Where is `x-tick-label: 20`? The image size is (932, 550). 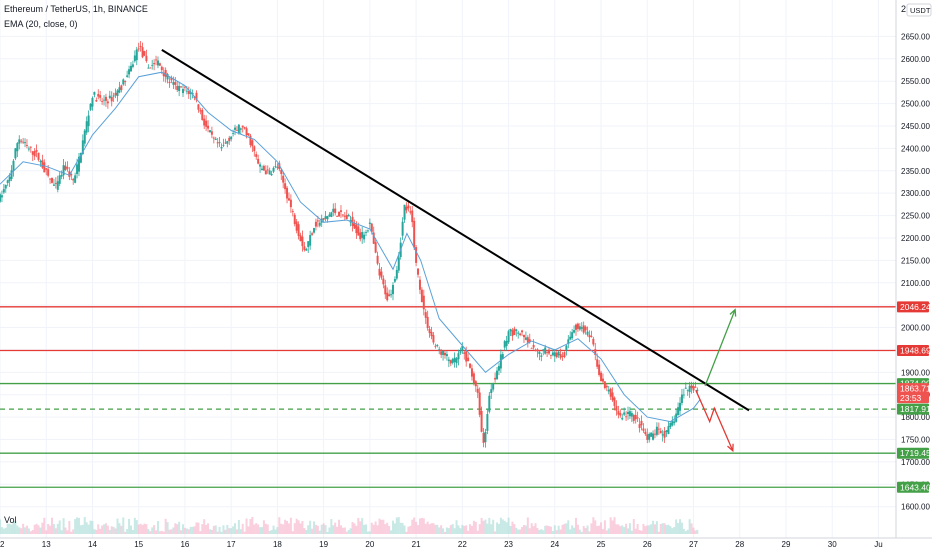
x-tick-label: 20 is located at coordinates (369, 544).